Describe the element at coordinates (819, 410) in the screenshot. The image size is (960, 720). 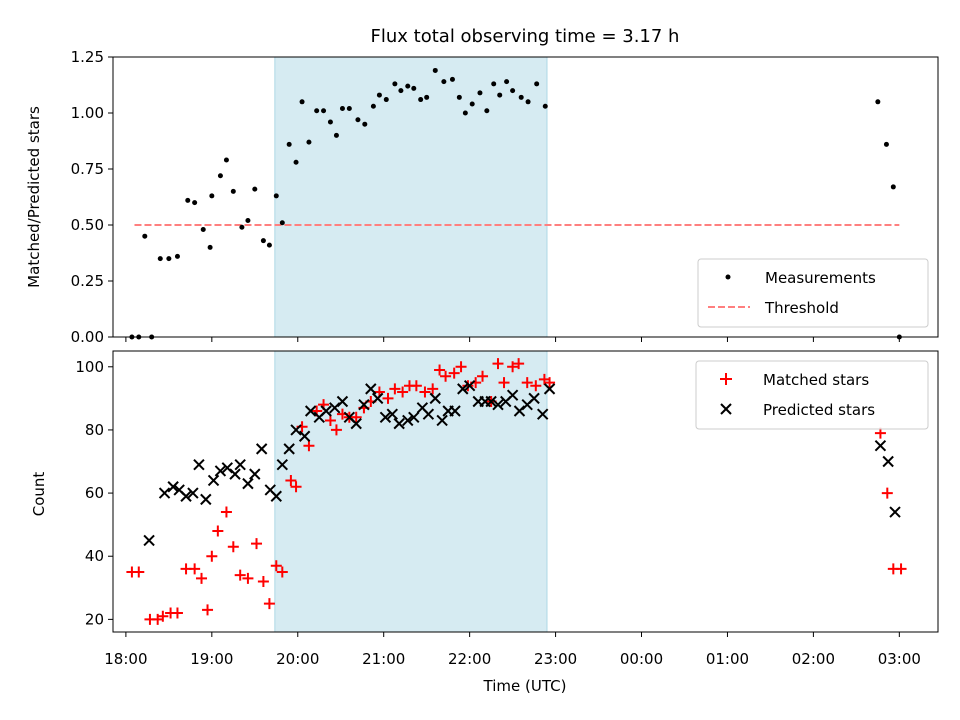
I see `legend-predicted-label: Predicted stars` at that location.